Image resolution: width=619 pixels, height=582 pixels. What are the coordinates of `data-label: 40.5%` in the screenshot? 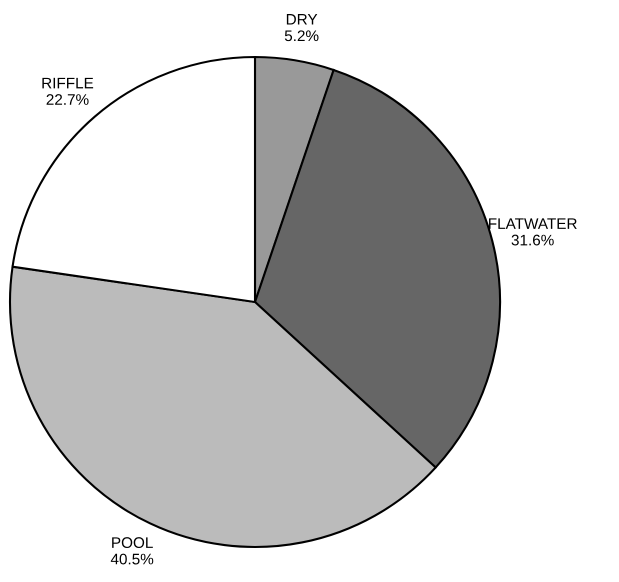 It's located at (132, 559).